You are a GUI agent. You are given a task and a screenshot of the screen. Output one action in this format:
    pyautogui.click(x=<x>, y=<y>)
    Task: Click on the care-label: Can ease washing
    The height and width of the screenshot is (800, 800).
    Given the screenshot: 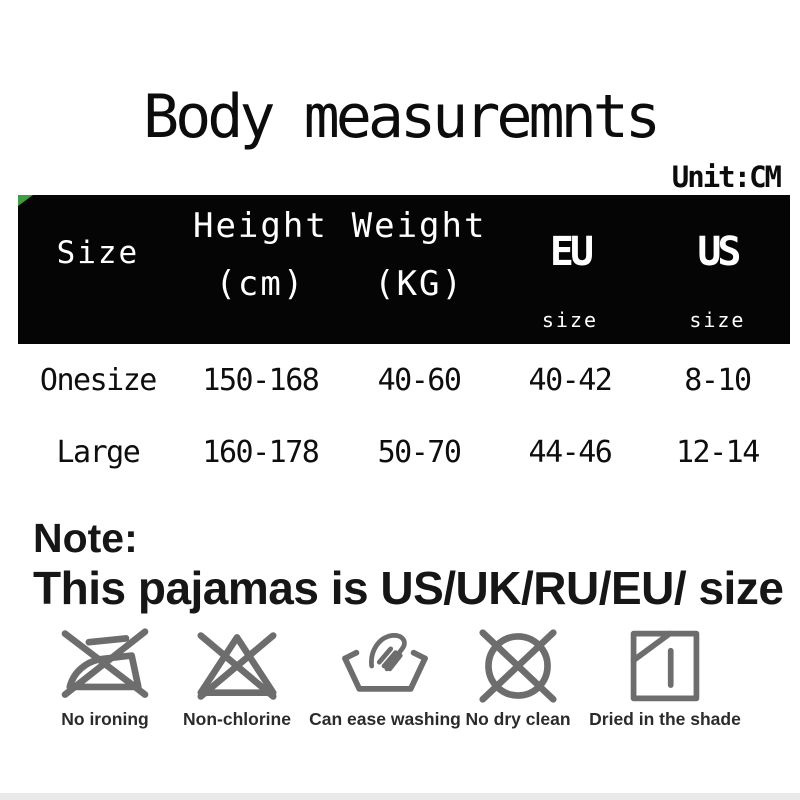 What is the action you would take?
    pyautogui.click(x=385, y=719)
    